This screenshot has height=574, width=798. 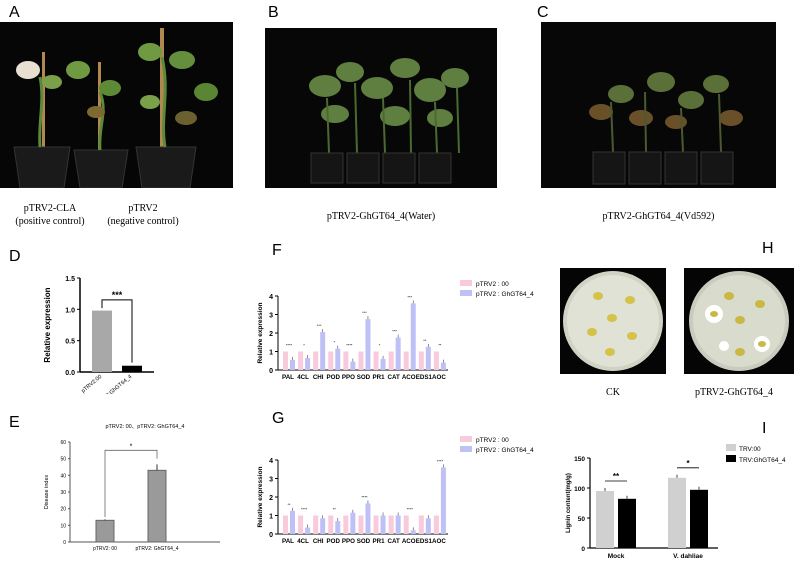 I want to click on g-ylabel: Relative expression, so click(x=260, y=496).